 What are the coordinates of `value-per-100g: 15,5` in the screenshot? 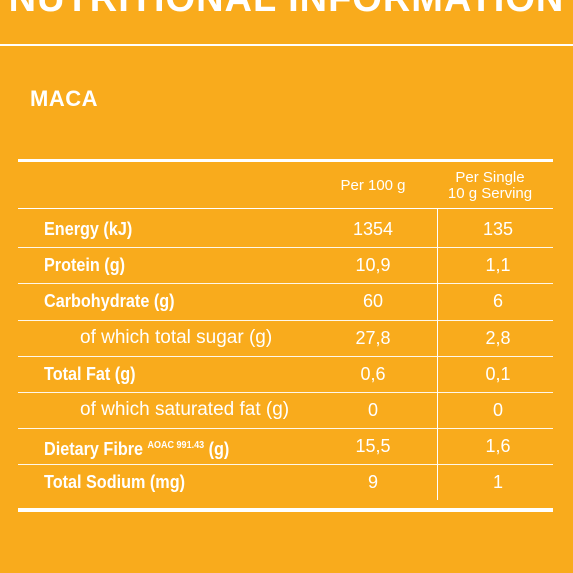 It's located at (373, 446).